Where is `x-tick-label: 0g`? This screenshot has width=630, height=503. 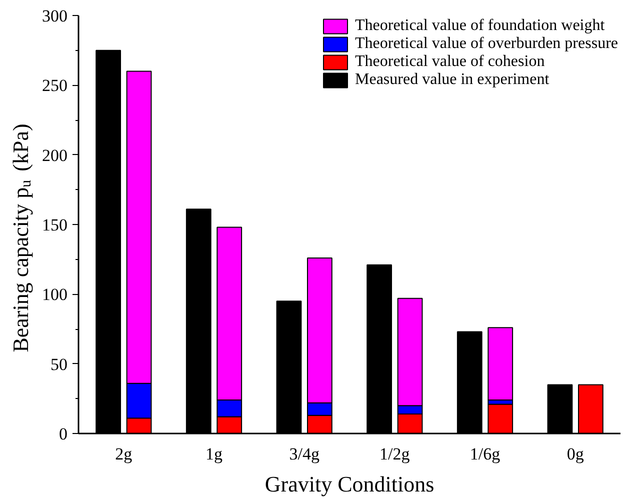 x-tick-label: 0g is located at coordinates (575, 454).